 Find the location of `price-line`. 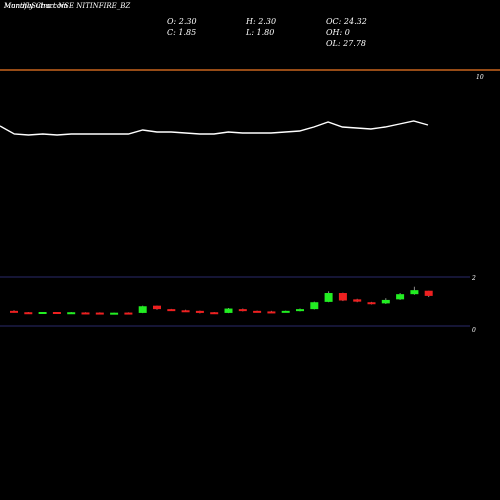

price-line is located at coordinates (214, 128).